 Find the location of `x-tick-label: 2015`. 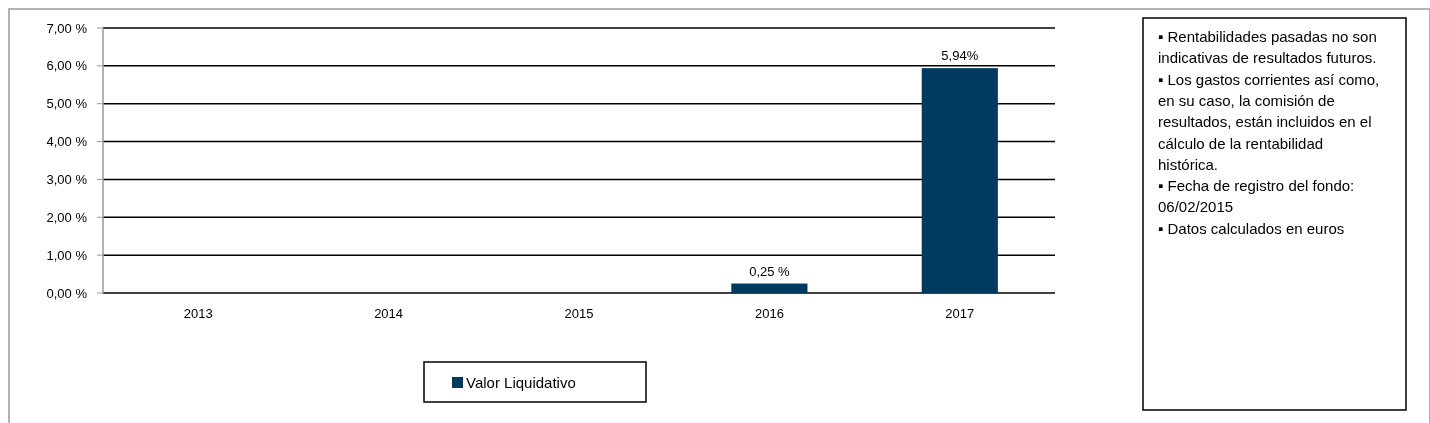

x-tick-label: 2015 is located at coordinates (579, 313).